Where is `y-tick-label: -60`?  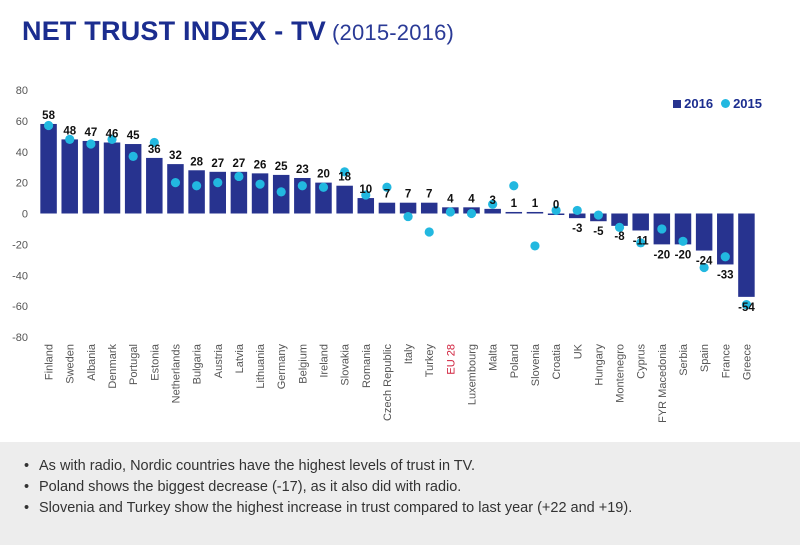 y-tick-label: -60 is located at coordinates (20, 307).